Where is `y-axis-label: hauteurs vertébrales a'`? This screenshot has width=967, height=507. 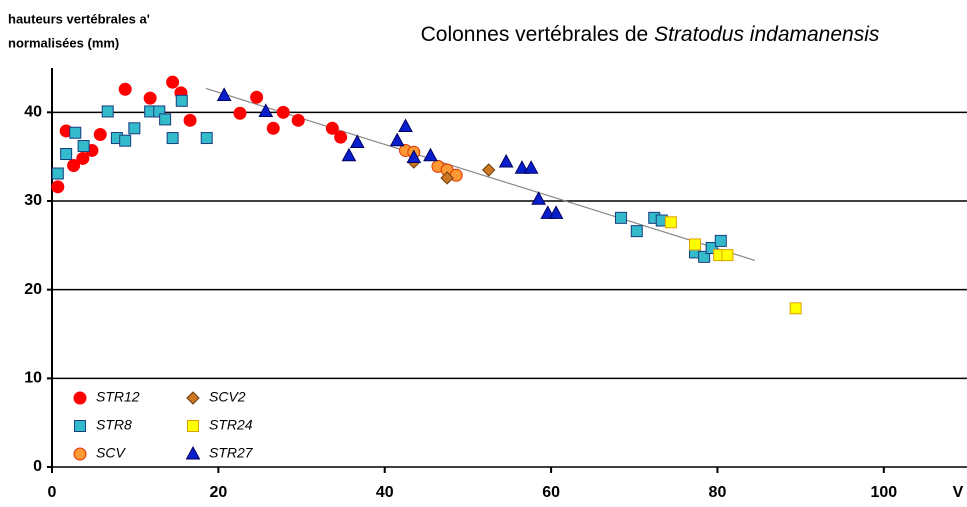
y-axis-label: hauteurs vertébrales a' is located at coordinates (79, 18).